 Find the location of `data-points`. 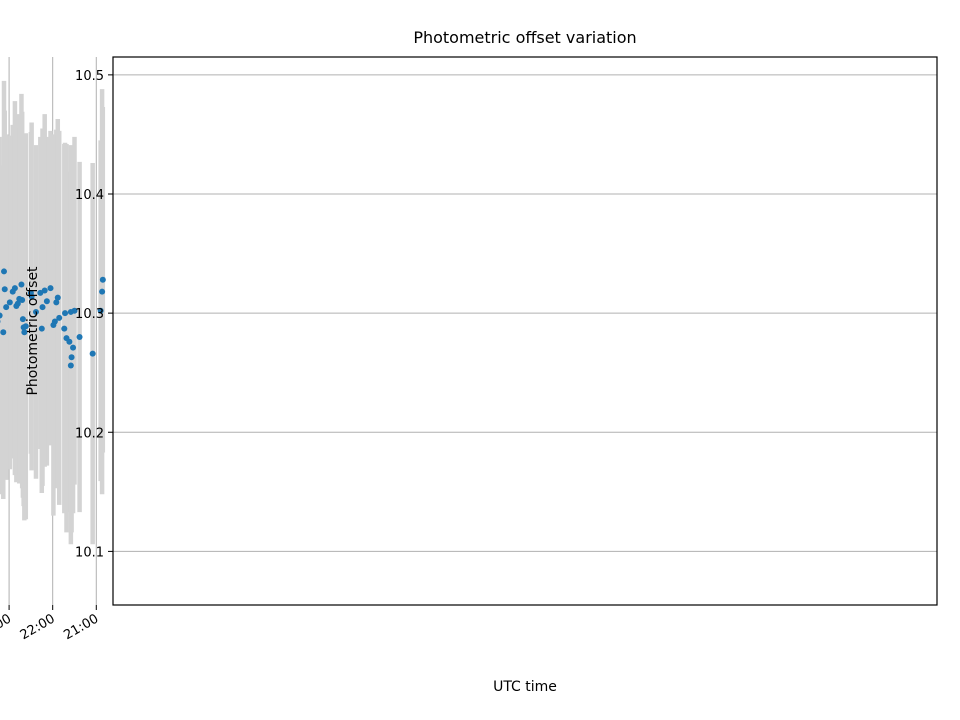

data-points is located at coordinates (53, 318).